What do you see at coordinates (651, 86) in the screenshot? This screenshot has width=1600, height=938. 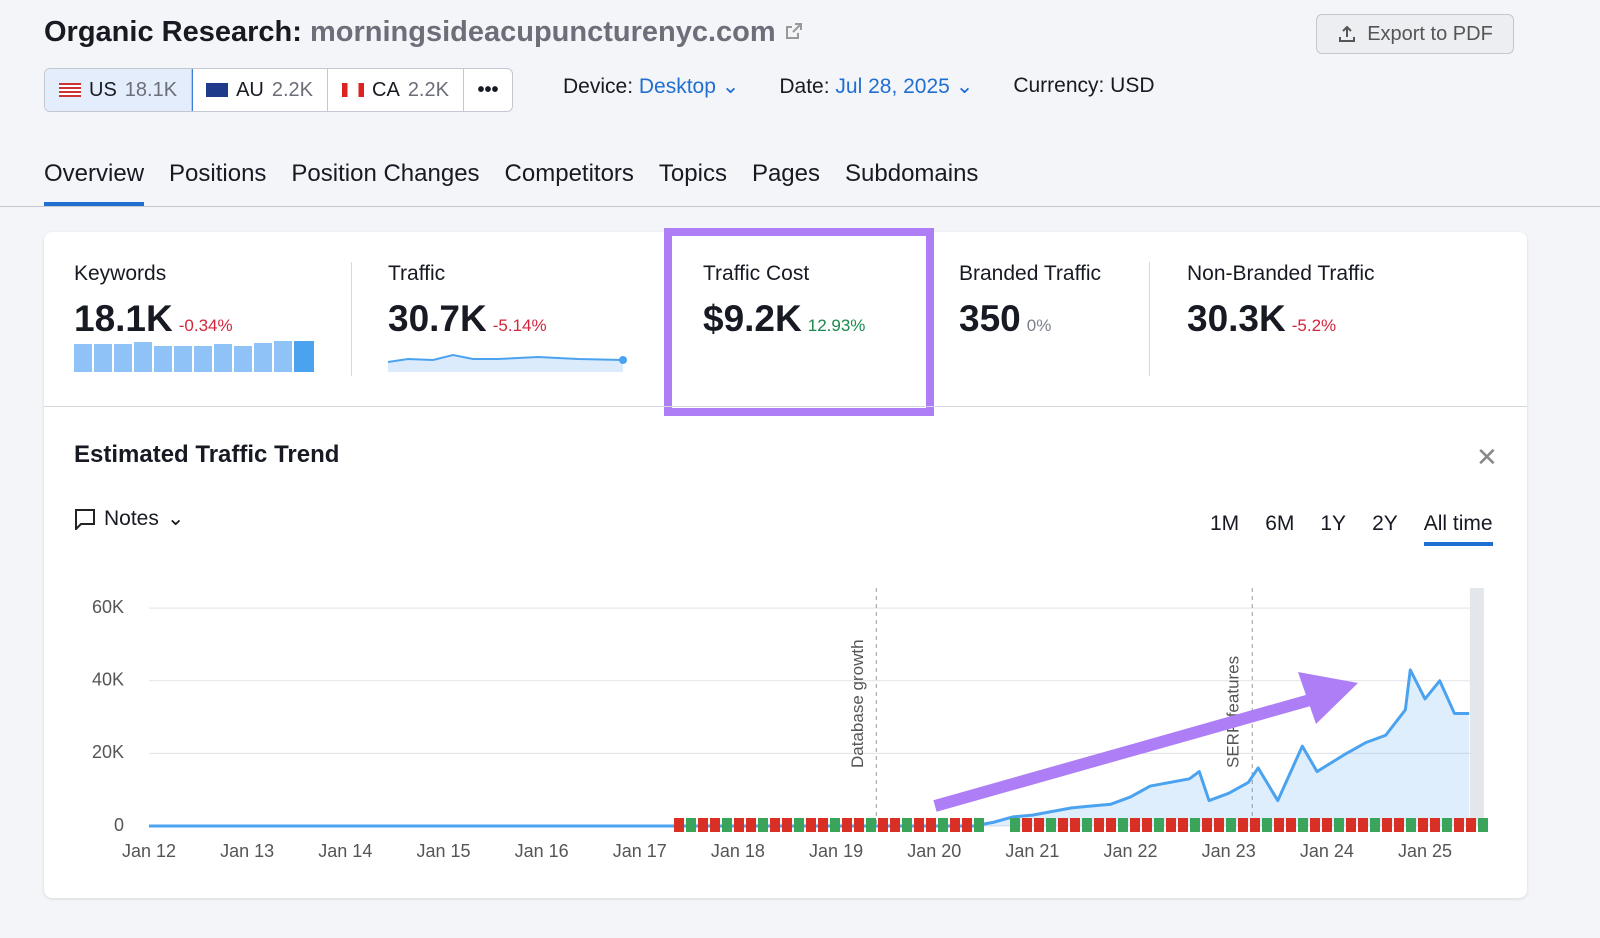 I see `device-filter: Device: Desktop ⌄` at bounding box center [651, 86].